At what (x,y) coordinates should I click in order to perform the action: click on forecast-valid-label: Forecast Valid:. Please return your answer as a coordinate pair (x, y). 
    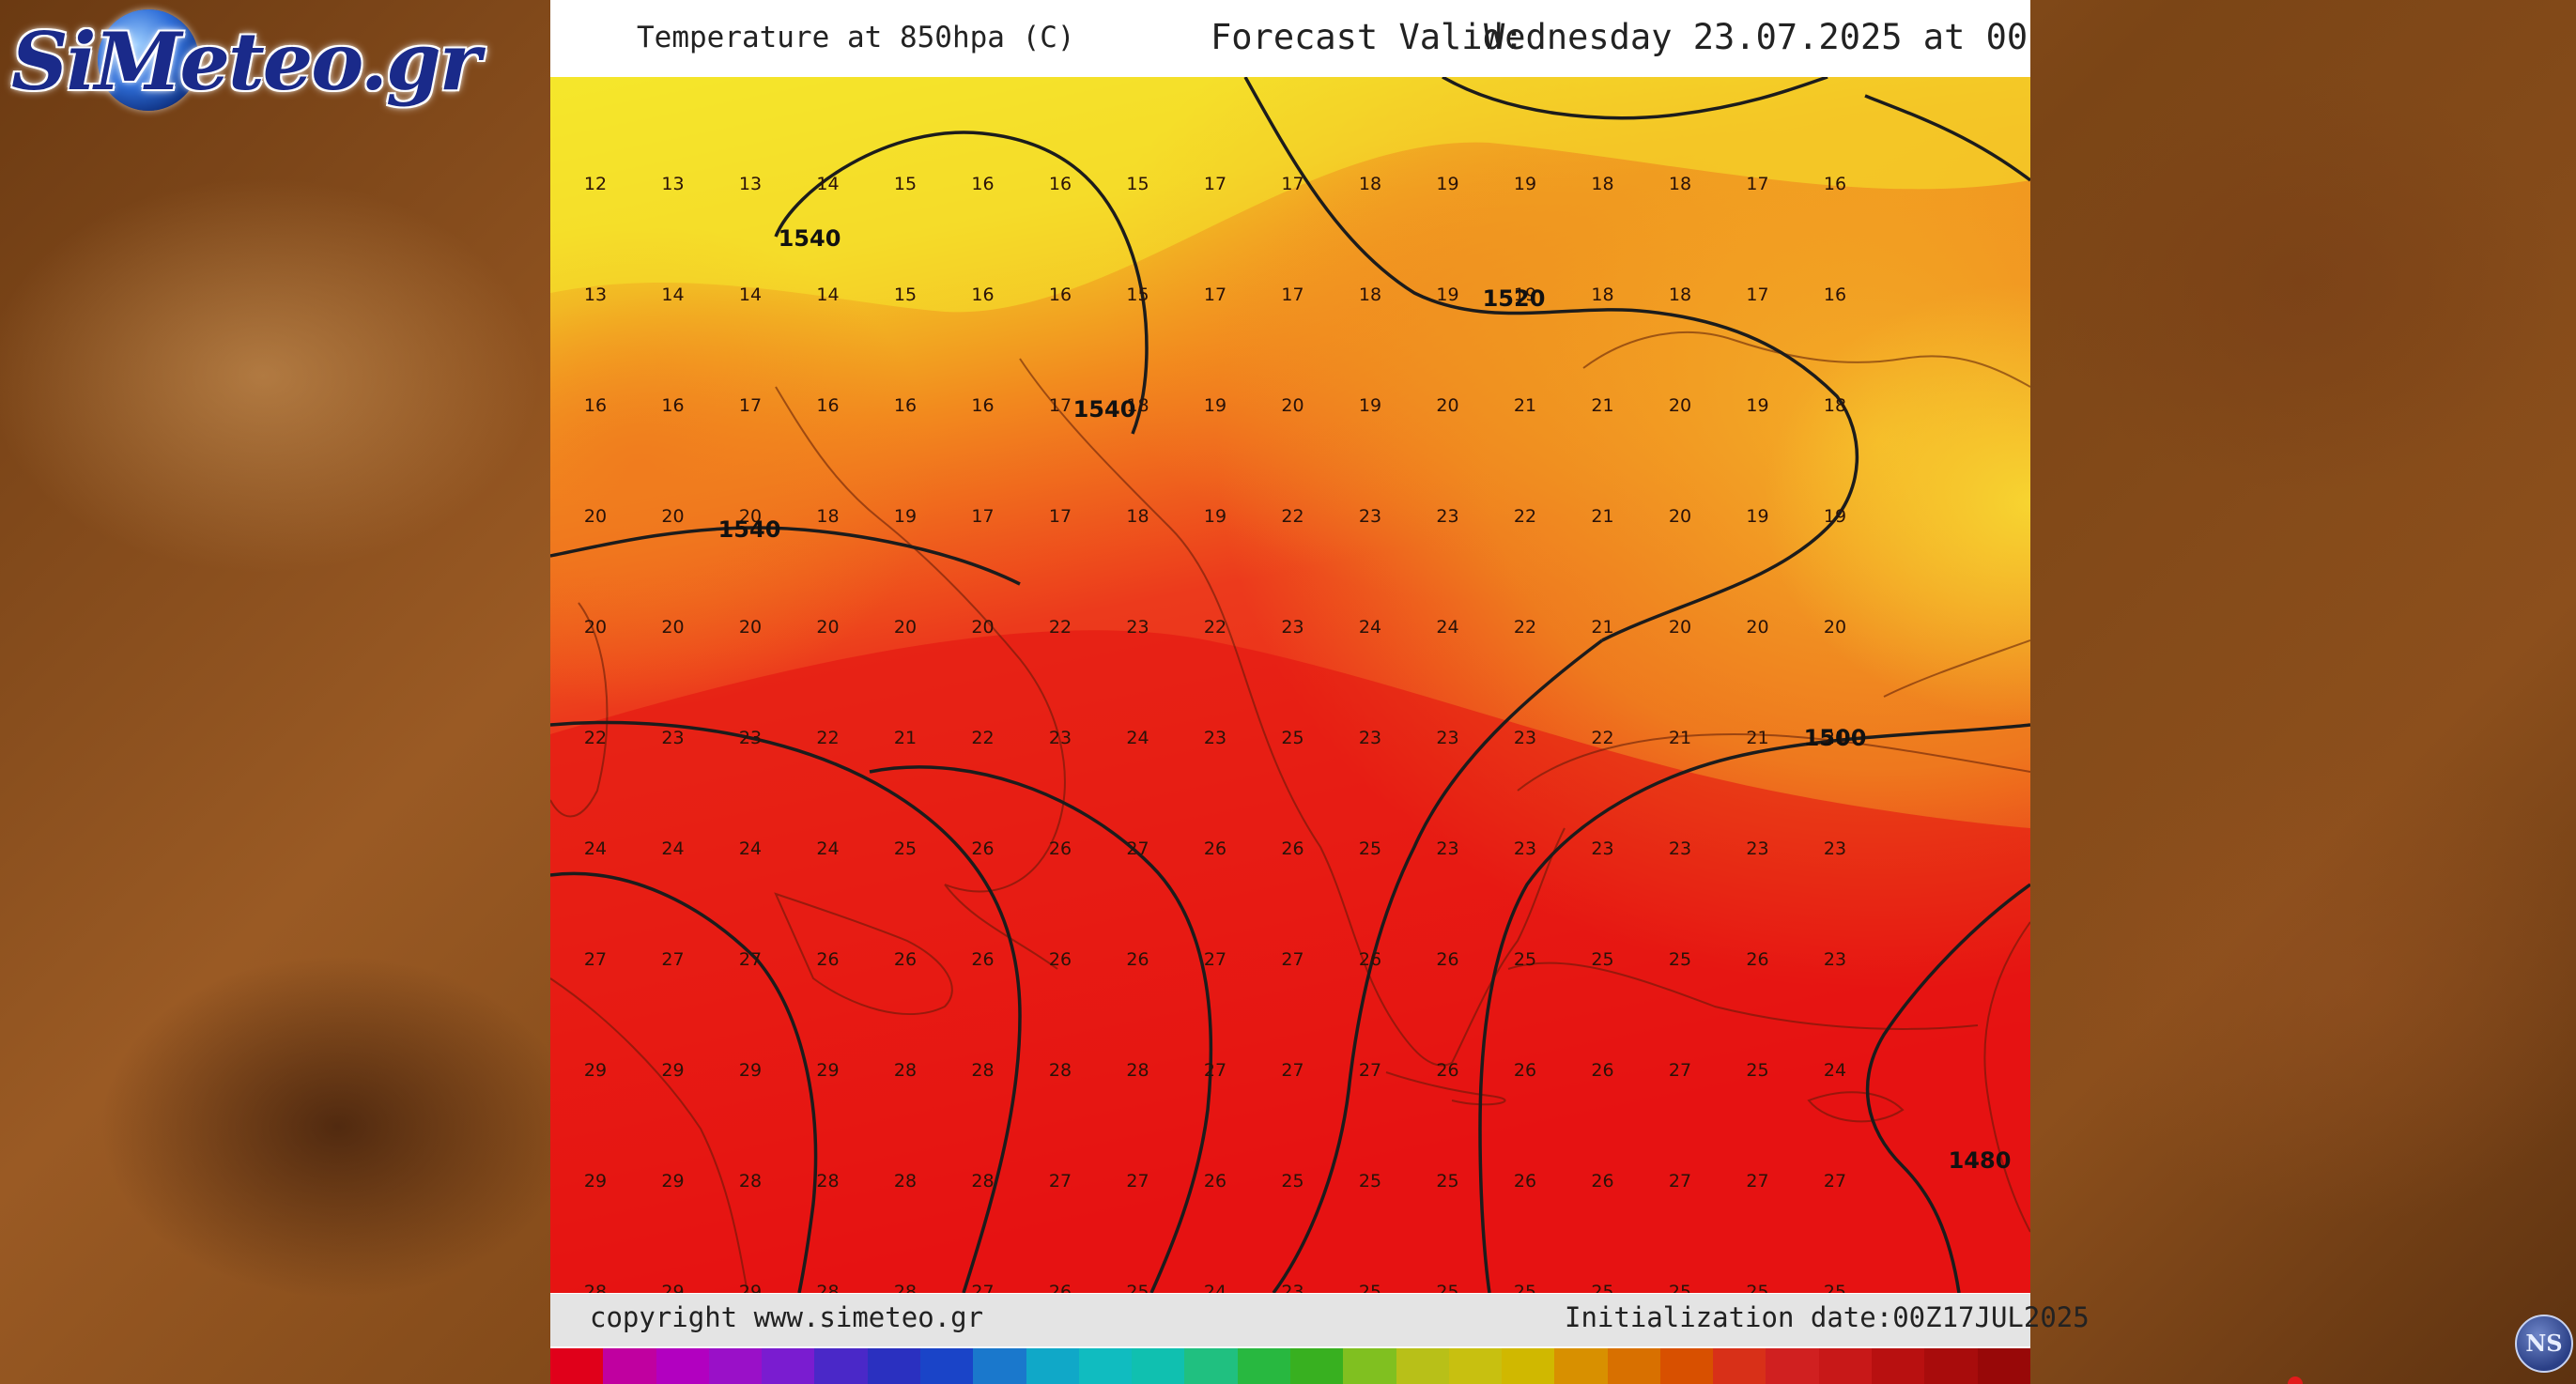
    Looking at the image, I should click on (1368, 37).